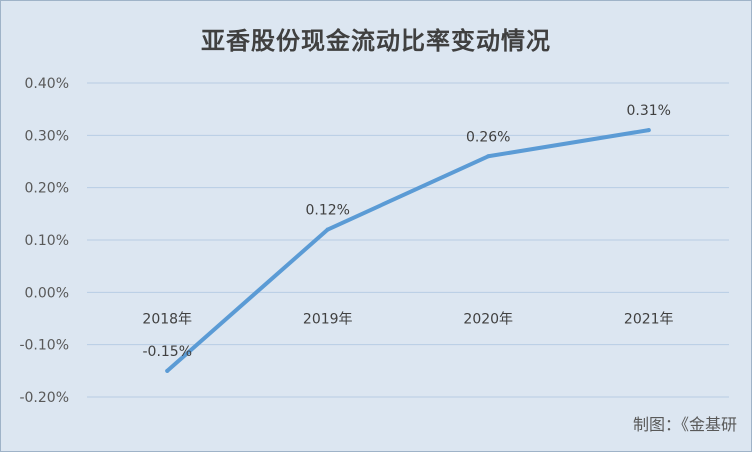 The height and width of the screenshot is (452, 752). Describe the element at coordinates (649, 319) in the screenshot. I see `x-tick-label: 2021年` at that location.